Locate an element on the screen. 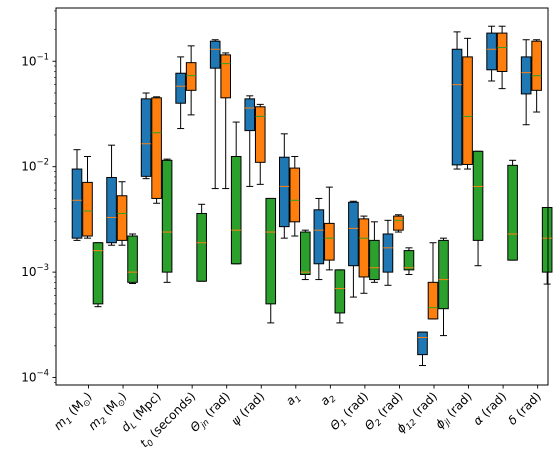  y-axis: 10⁻⁴ 10⁻³ 10⁻² 10⁻¹ is located at coordinates (38, 197).